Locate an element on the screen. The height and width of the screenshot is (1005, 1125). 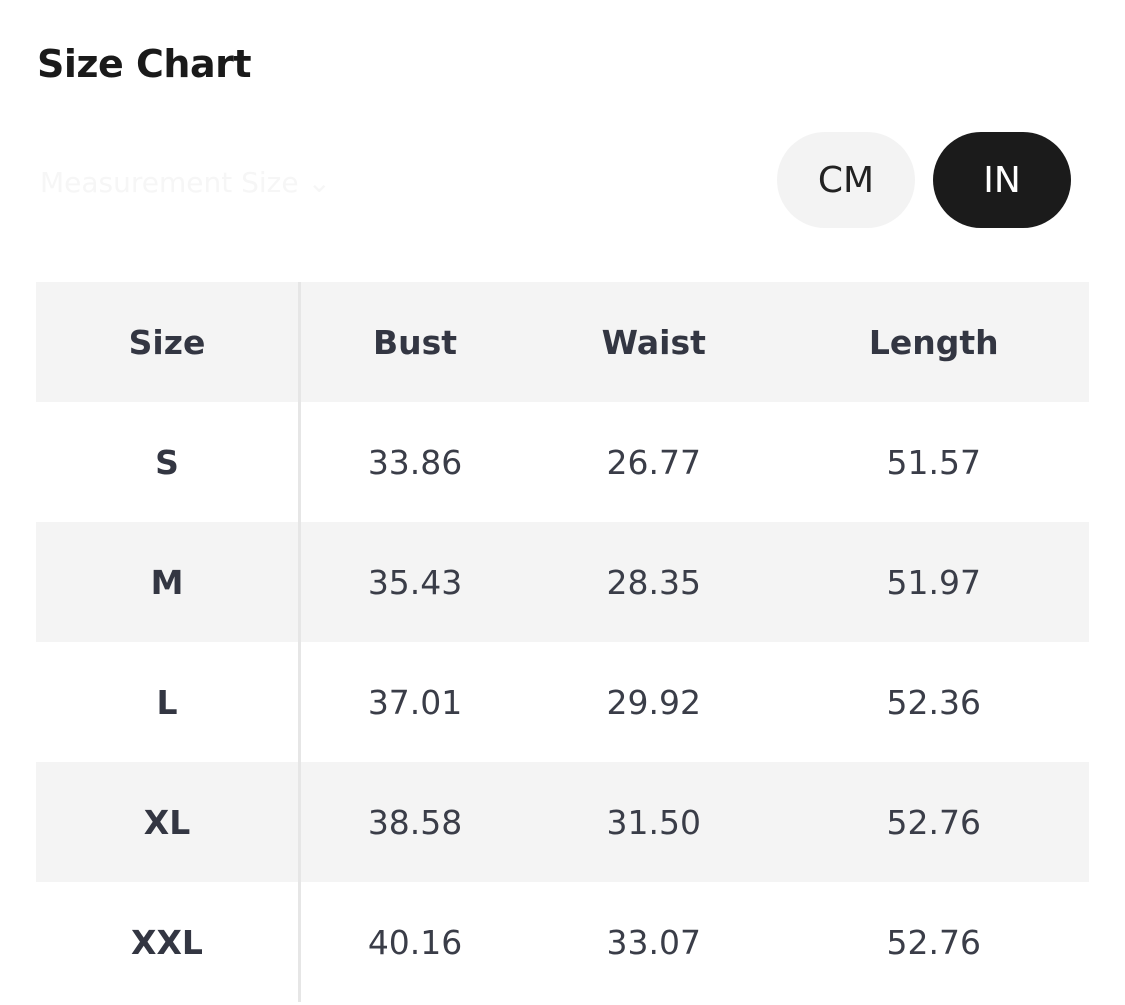
table-cell: 51.57 is located at coordinates (933, 462).